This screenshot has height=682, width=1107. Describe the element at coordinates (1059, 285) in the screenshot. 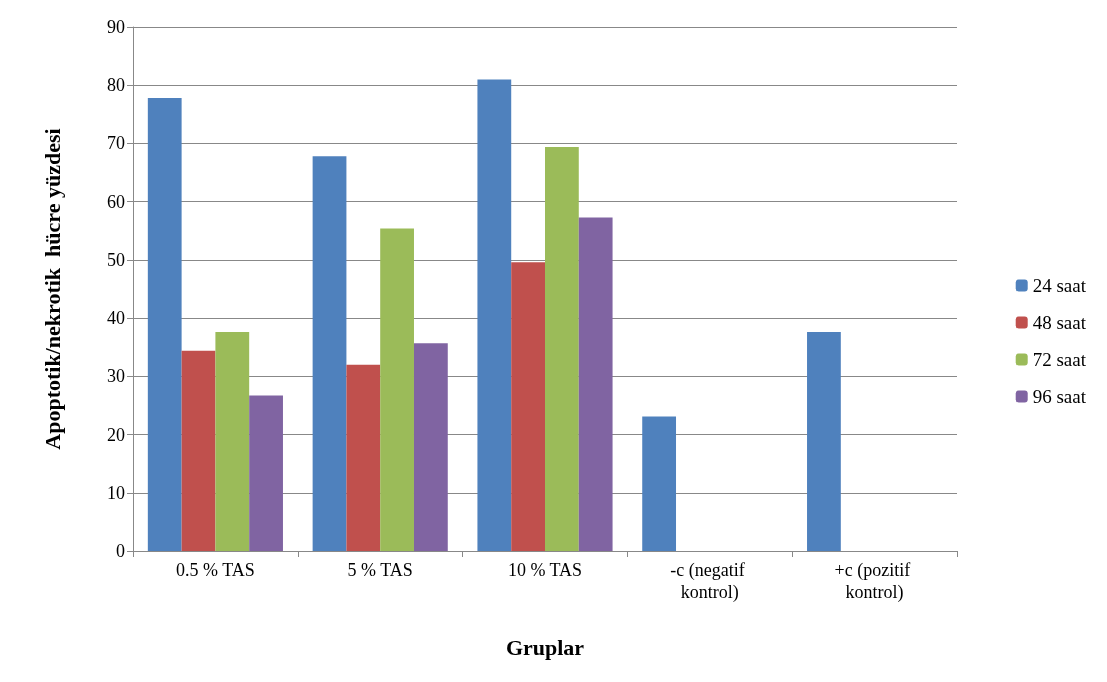

I see `legend-label: 24 saat` at that location.